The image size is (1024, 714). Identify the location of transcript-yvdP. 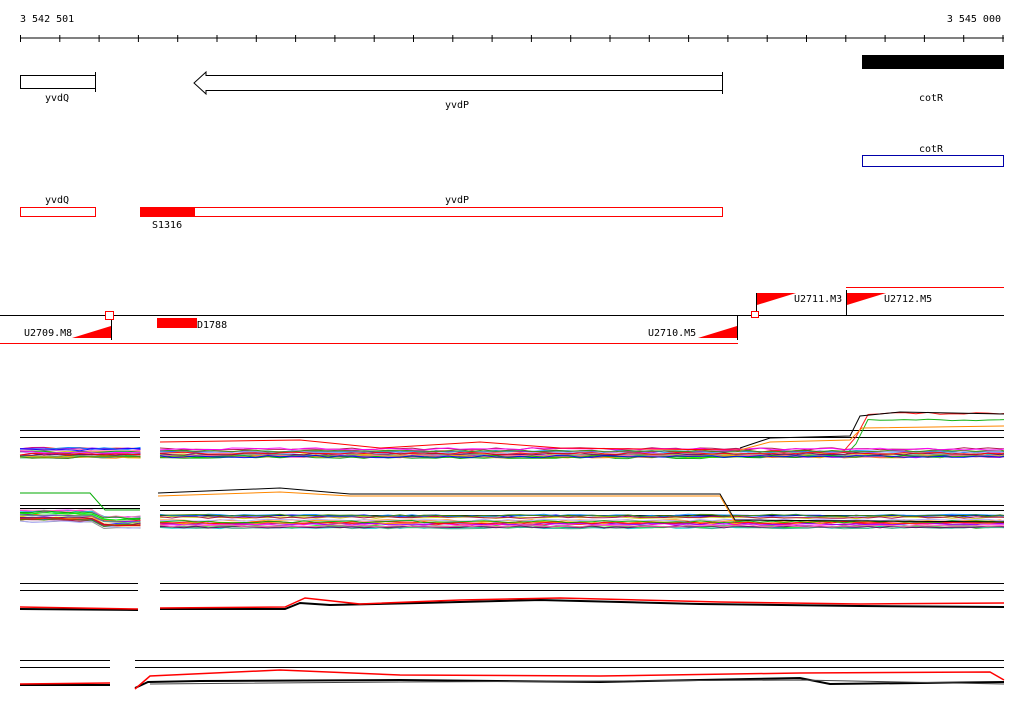
(431, 212).